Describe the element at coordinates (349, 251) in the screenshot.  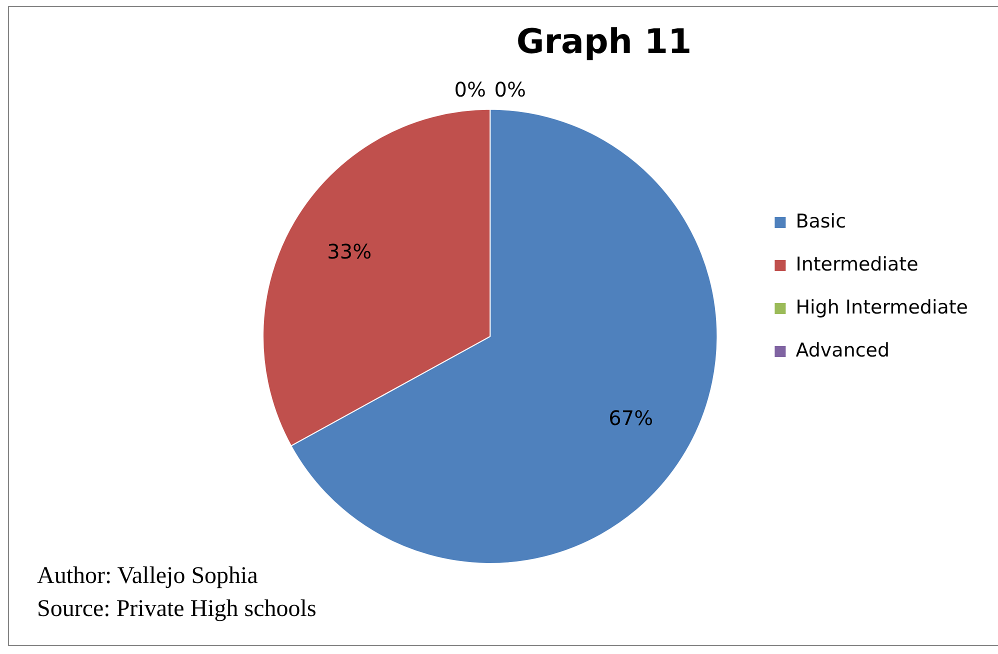
I see `data-label: 33%` at that location.